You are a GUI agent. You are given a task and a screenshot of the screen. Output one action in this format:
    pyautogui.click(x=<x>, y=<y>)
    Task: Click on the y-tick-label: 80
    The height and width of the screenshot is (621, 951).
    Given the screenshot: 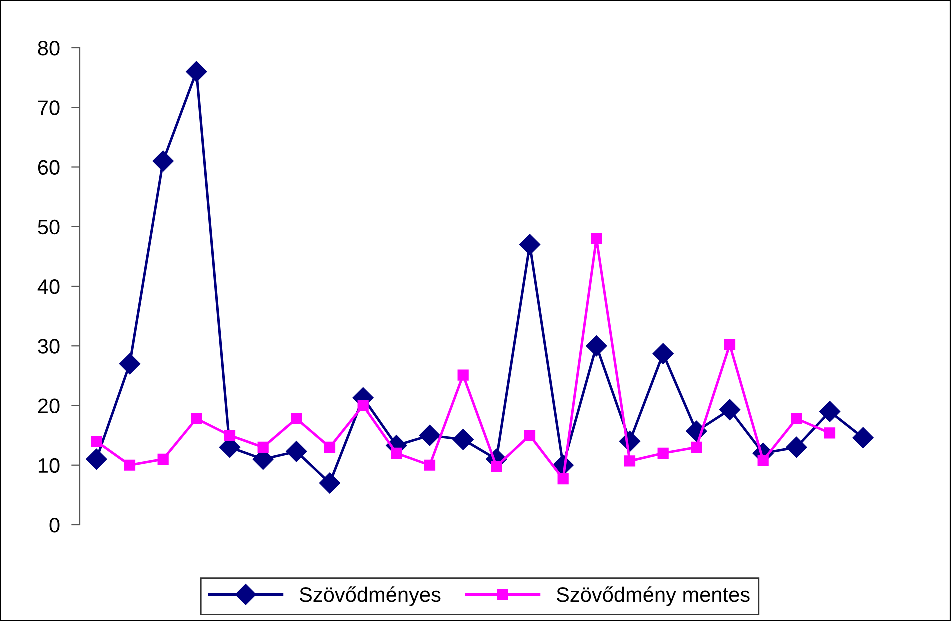 What is the action you would take?
    pyautogui.click(x=49, y=48)
    